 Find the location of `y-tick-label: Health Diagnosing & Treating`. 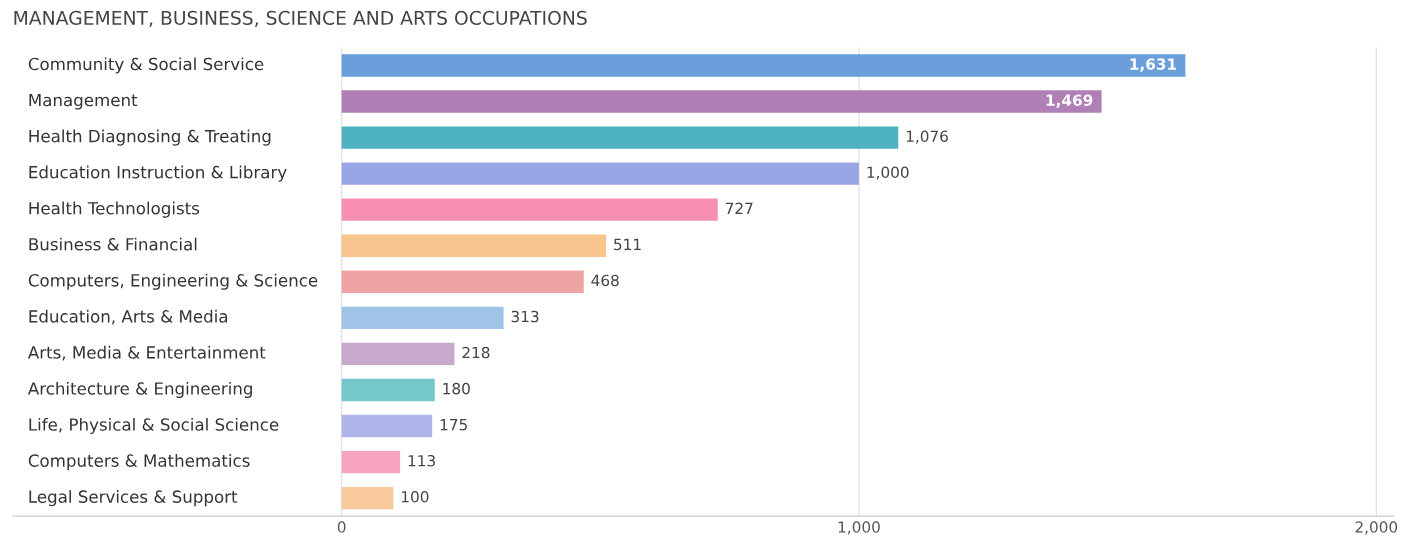

y-tick-label: Health Diagnosing & Treating is located at coordinates (150, 137).